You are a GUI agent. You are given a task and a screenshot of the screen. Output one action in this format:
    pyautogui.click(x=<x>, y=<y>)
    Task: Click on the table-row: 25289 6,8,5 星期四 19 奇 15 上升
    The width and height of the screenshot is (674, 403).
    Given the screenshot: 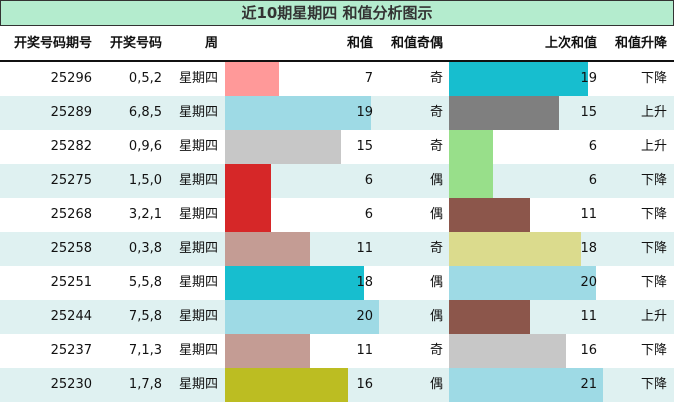 What is the action you would take?
    pyautogui.click(x=337, y=113)
    